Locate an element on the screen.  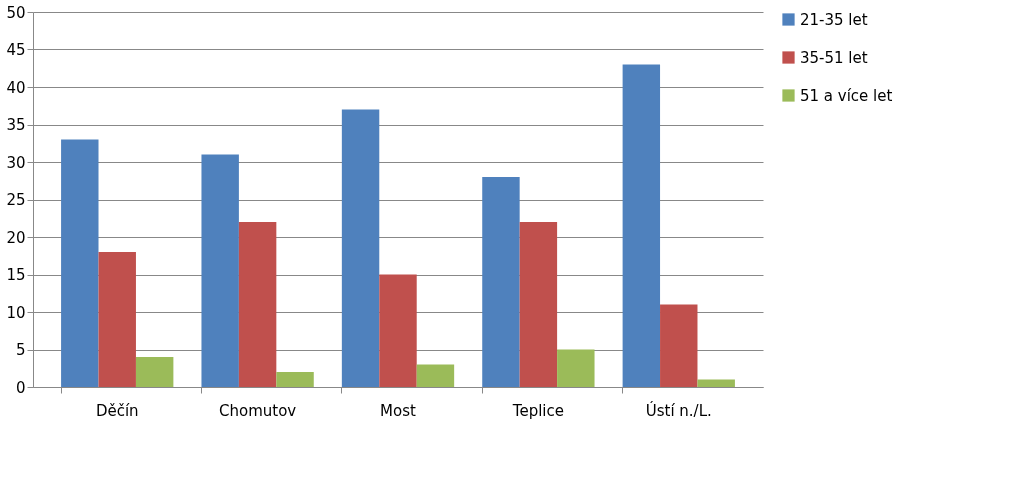
x-tick-label: Ústí n./L. is located at coordinates (678, 410).